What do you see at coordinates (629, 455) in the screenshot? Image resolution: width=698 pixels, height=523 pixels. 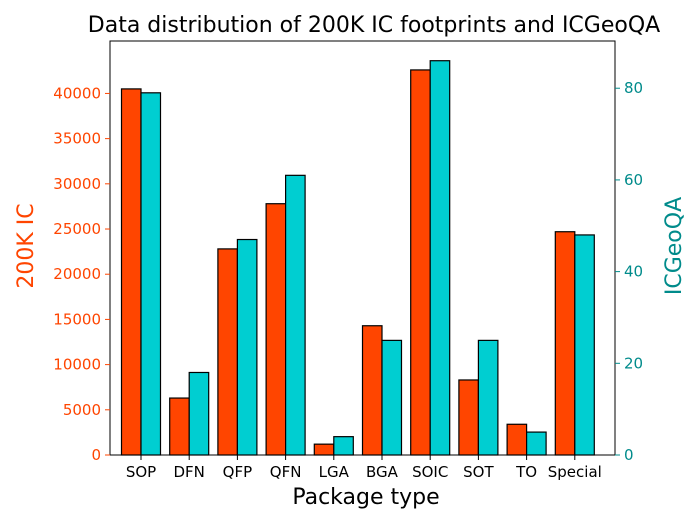 I see `right-tick-label: 0` at bounding box center [629, 455].